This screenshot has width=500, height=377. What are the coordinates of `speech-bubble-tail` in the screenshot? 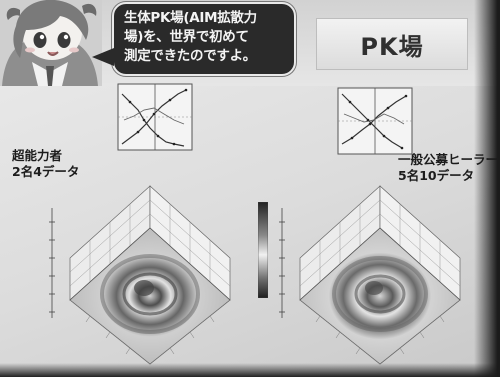 It's located at (103, 57).